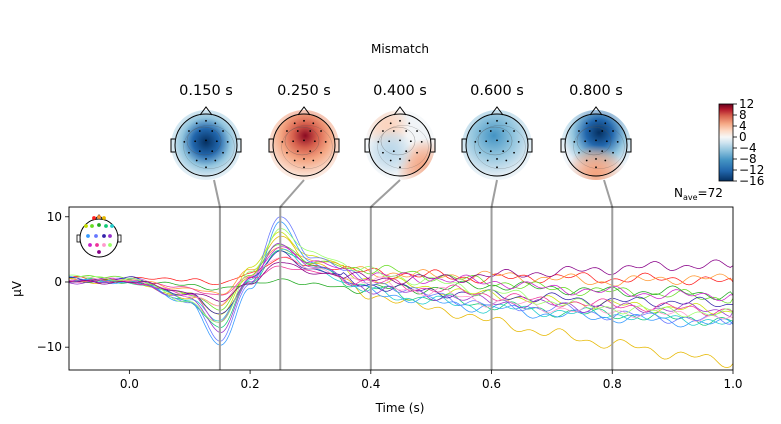 The width and height of the screenshot is (781, 424). Describe the element at coordinates (748, 148) in the screenshot. I see `colorbar-tick-label: −4` at that location.